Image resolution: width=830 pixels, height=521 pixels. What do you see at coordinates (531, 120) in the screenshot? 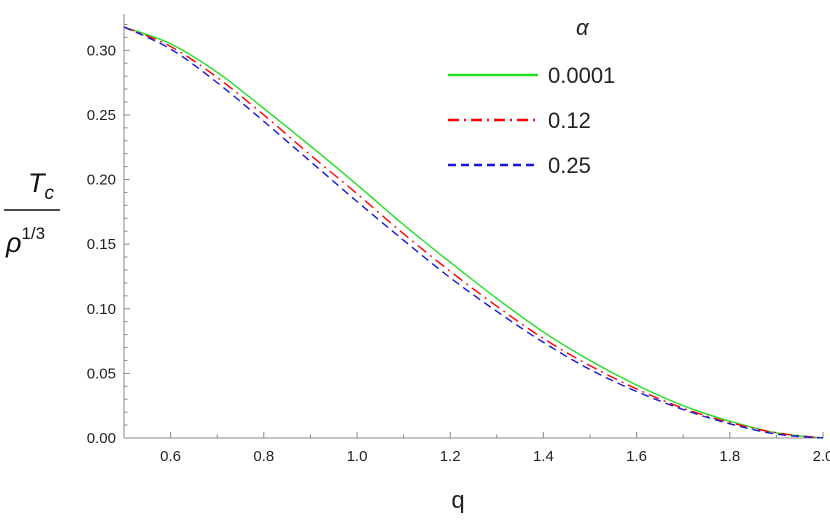
I see `legend-items: 0.0001 0.12 0.25` at bounding box center [531, 120].